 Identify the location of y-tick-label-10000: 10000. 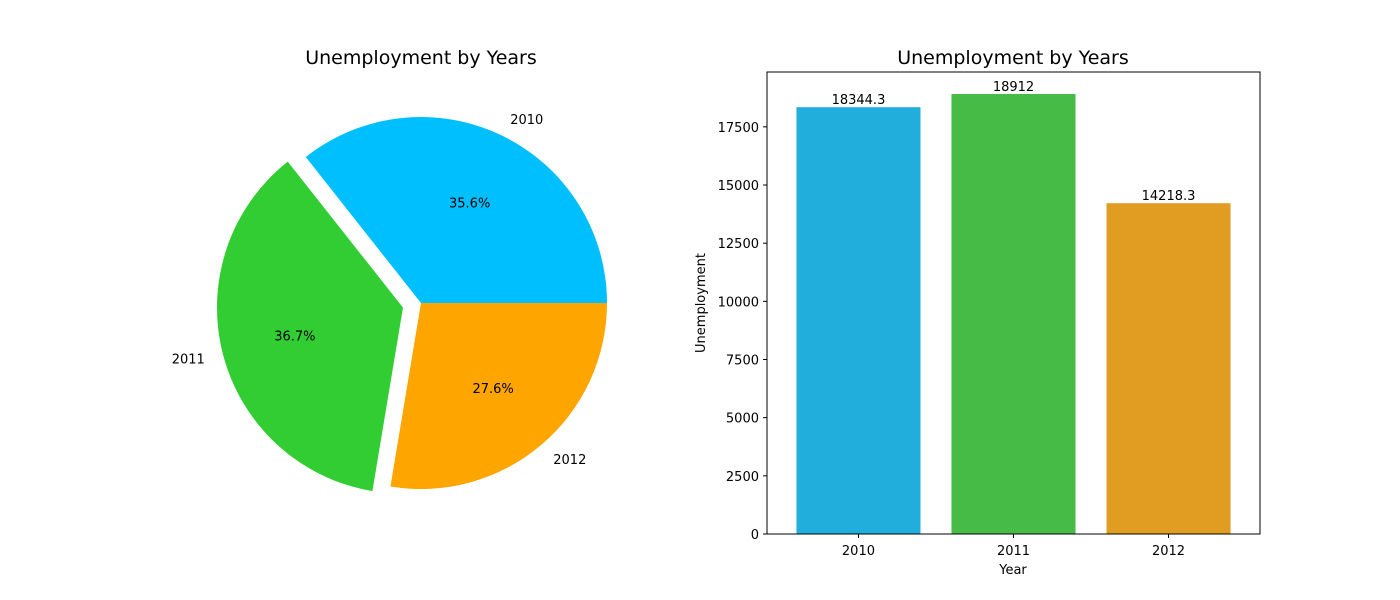
(738, 302).